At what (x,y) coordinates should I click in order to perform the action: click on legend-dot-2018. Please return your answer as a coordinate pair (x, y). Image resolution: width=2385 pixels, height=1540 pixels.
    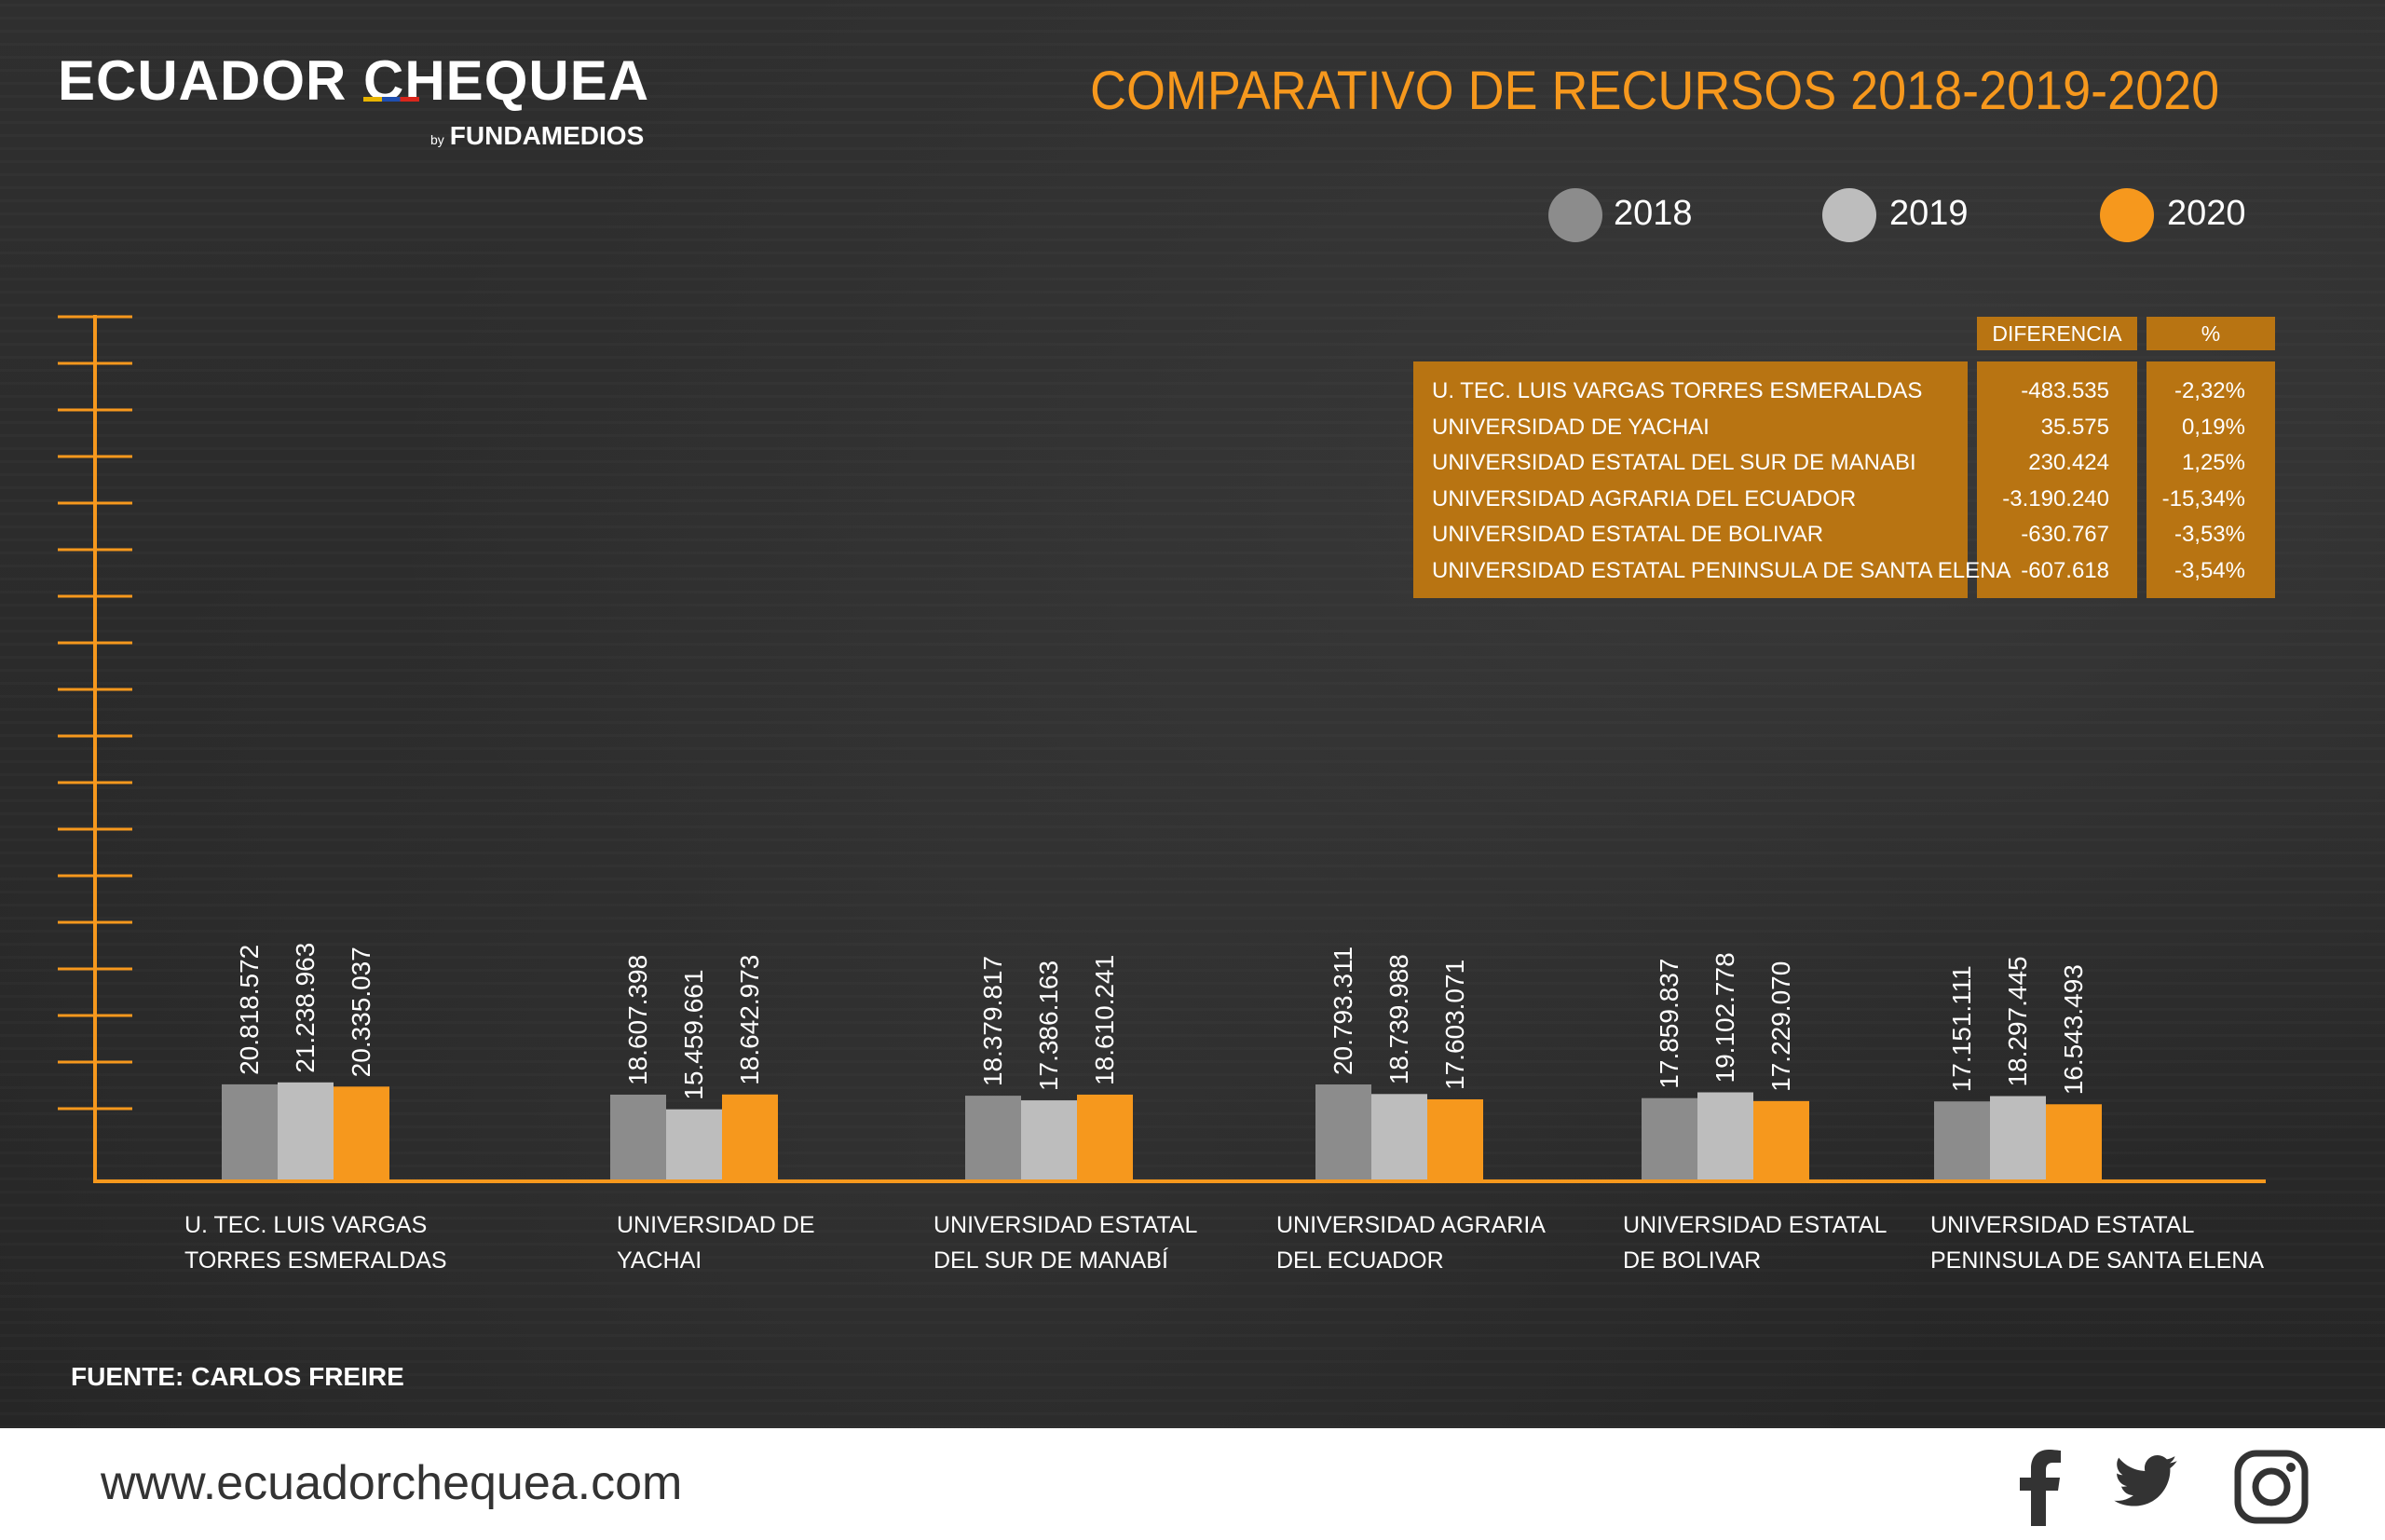
    Looking at the image, I should click on (1575, 215).